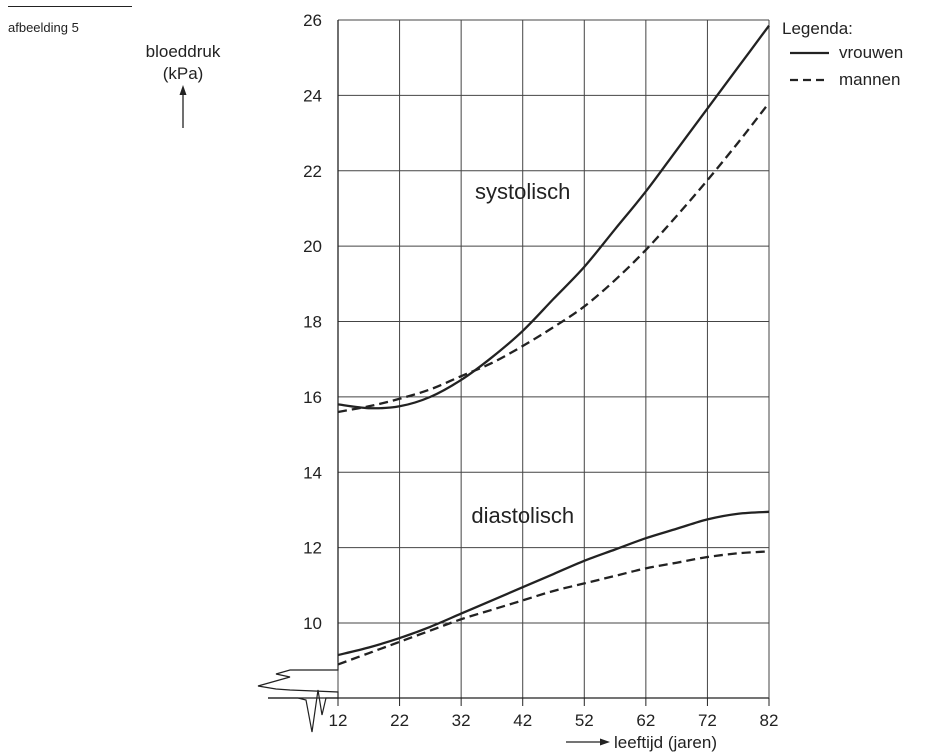 The image size is (931, 753). I want to click on legend-title: Legenda:, so click(817, 28).